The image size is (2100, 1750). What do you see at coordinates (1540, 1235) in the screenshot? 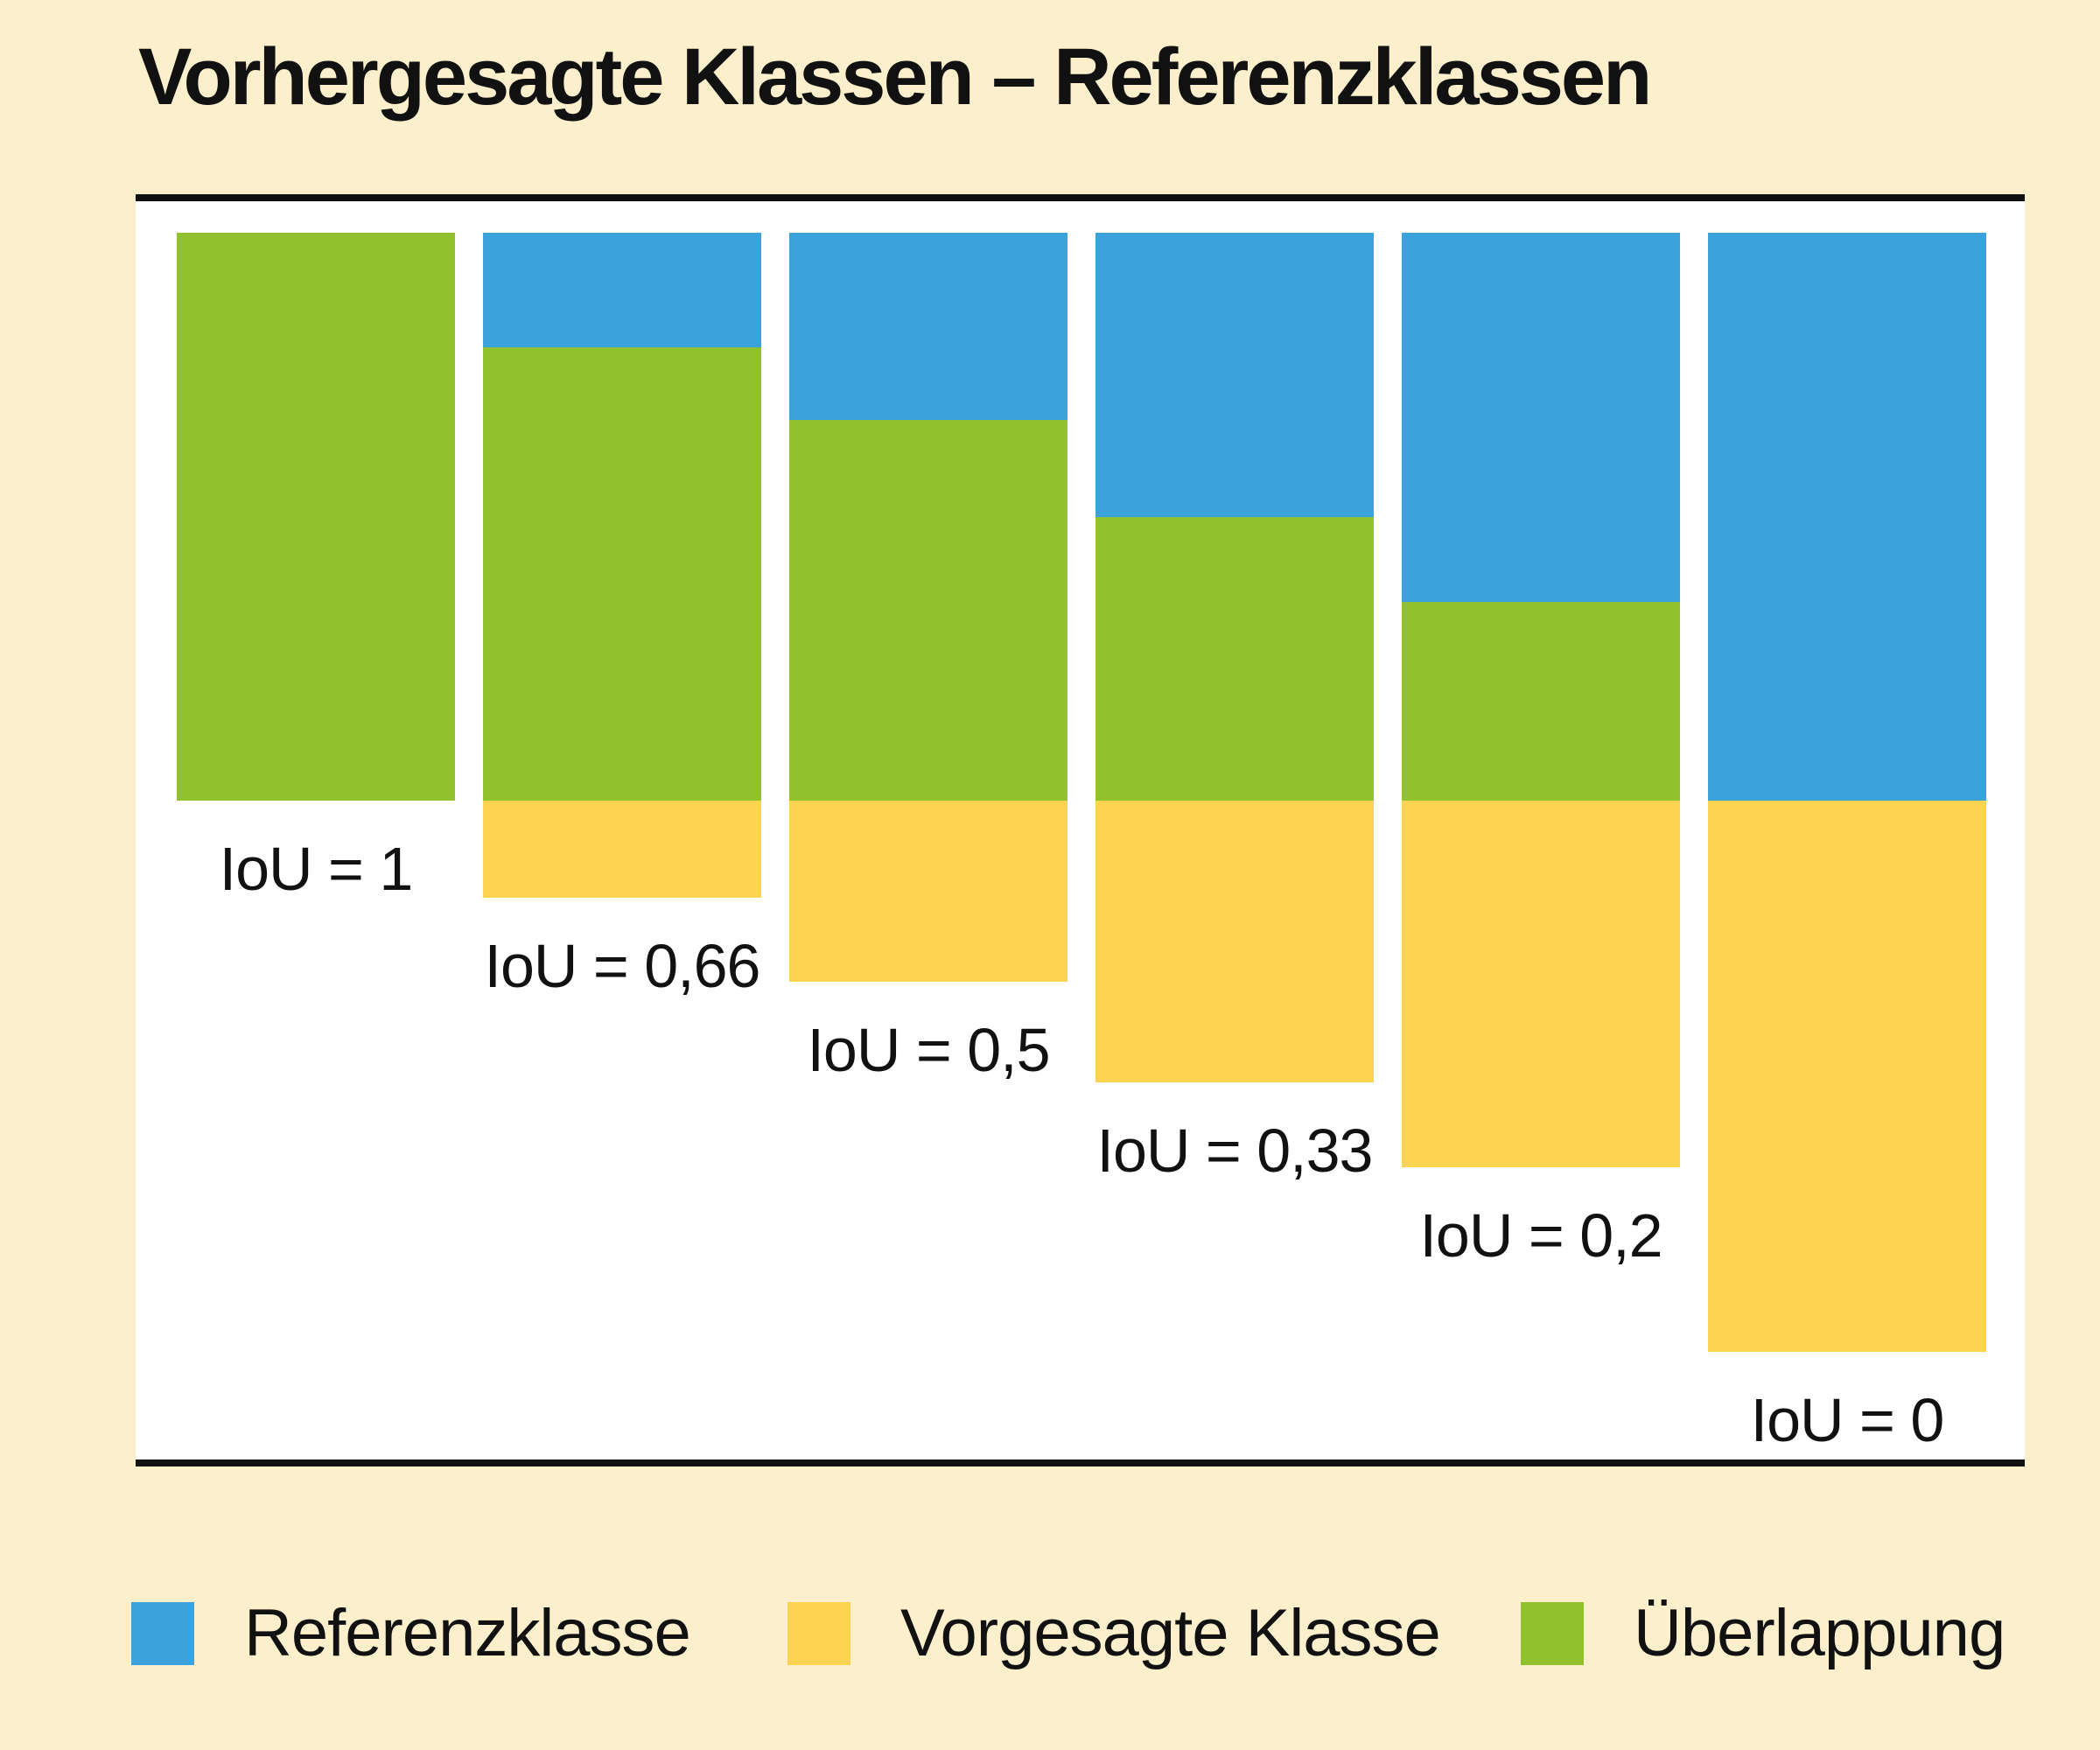
I see `bar-label: IoU = 0,2` at bounding box center [1540, 1235].